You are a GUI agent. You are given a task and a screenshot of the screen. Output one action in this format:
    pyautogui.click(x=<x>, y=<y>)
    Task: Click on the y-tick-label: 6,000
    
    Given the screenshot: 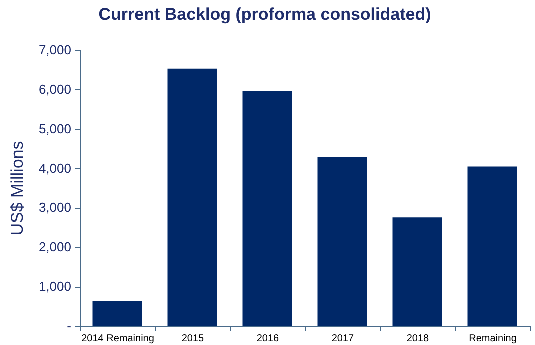 What is the action you would take?
    pyautogui.click(x=55, y=89)
    